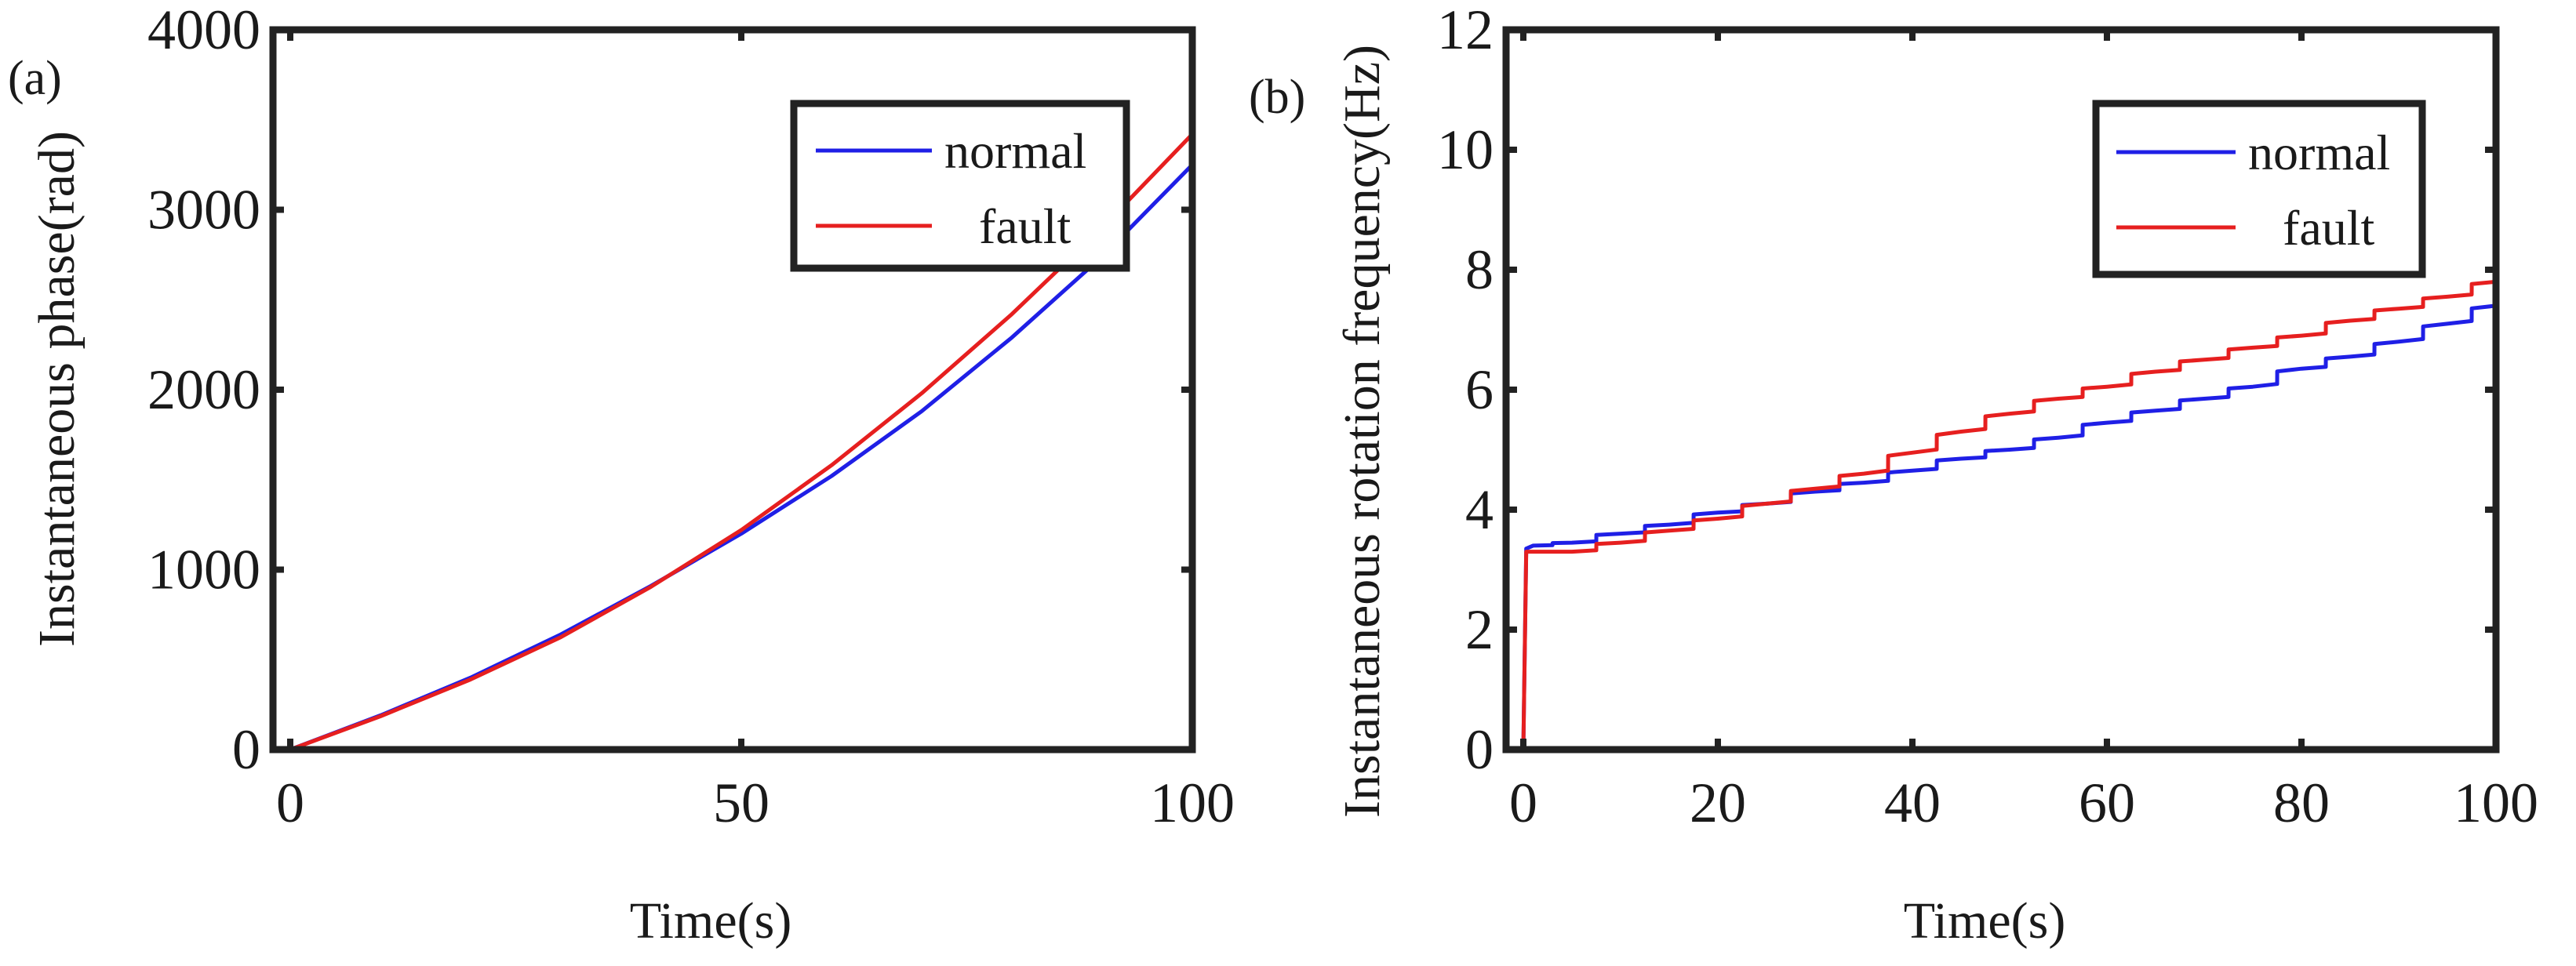  I want to click on panel-a-ytick-label: 0, so click(246, 749).